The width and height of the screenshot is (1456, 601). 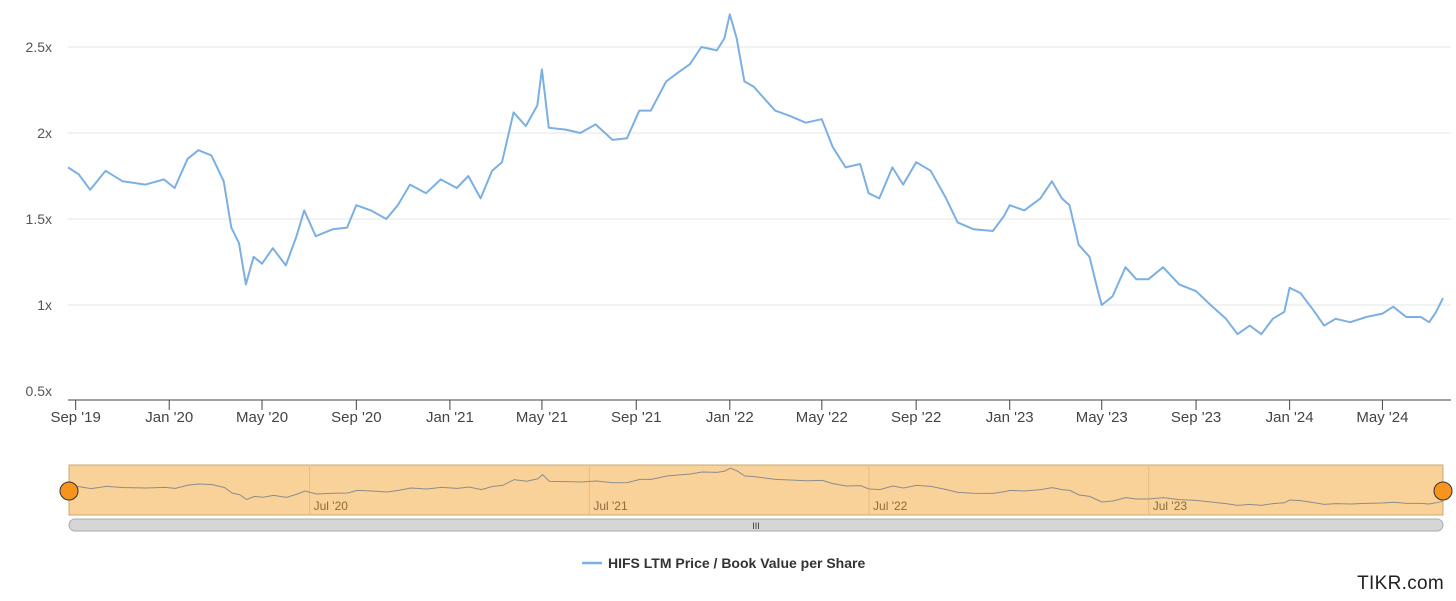 What do you see at coordinates (542, 417) in the screenshot?
I see `x-tick-label: May '21` at bounding box center [542, 417].